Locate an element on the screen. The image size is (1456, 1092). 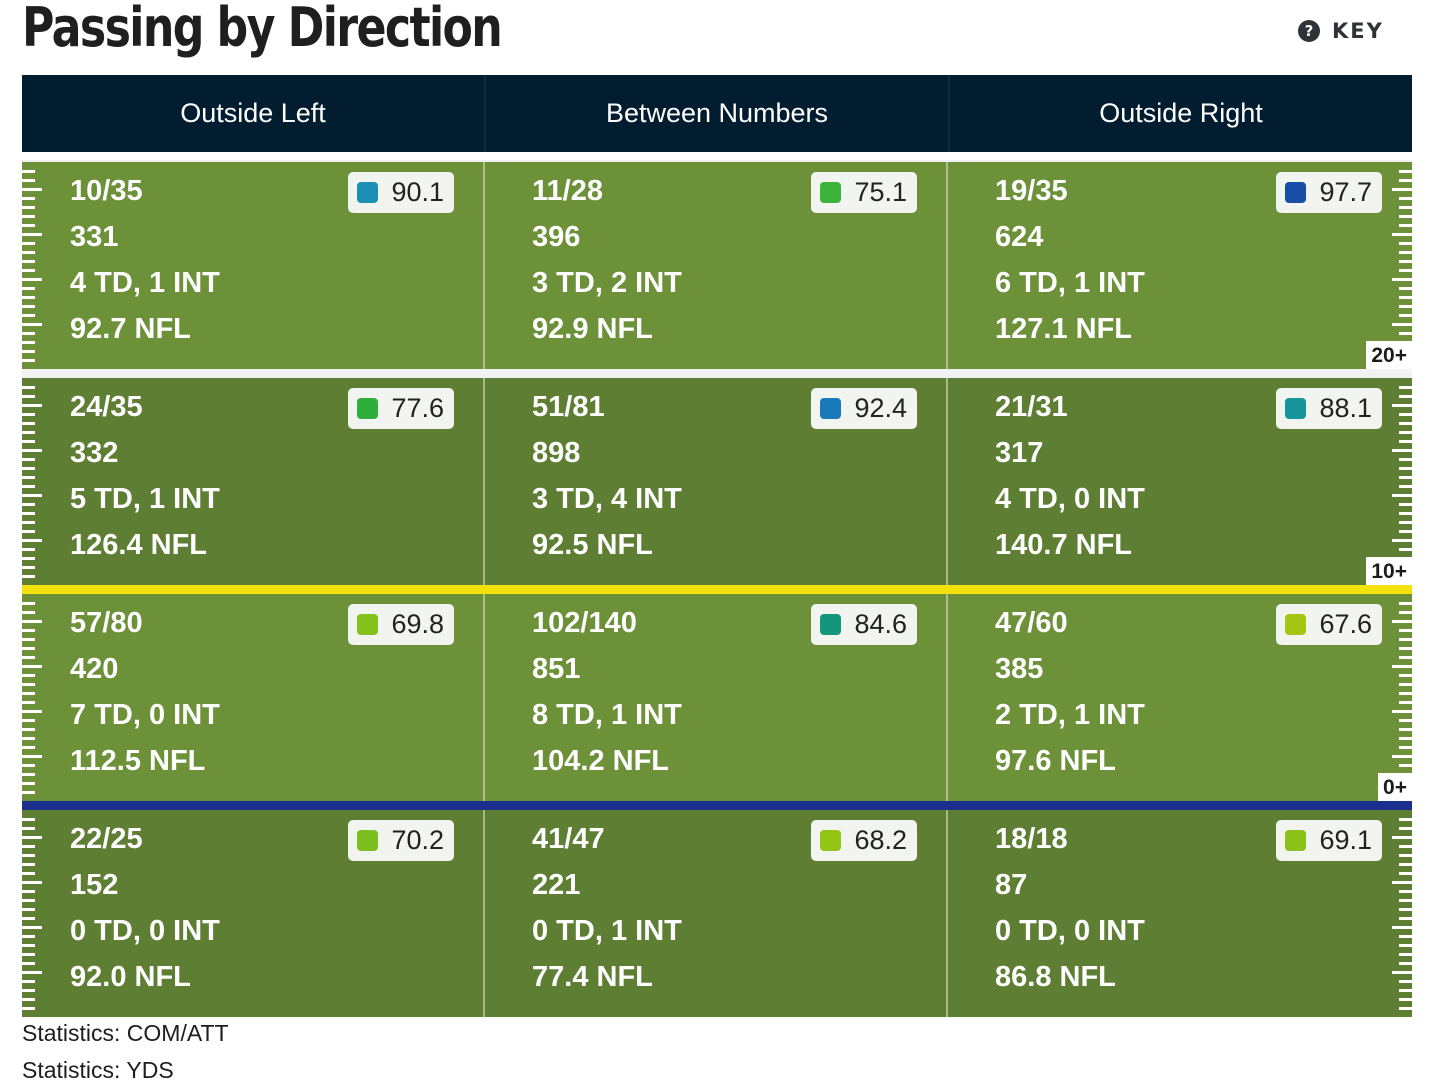
grade-badge: 92.4 is located at coordinates (864, 408).